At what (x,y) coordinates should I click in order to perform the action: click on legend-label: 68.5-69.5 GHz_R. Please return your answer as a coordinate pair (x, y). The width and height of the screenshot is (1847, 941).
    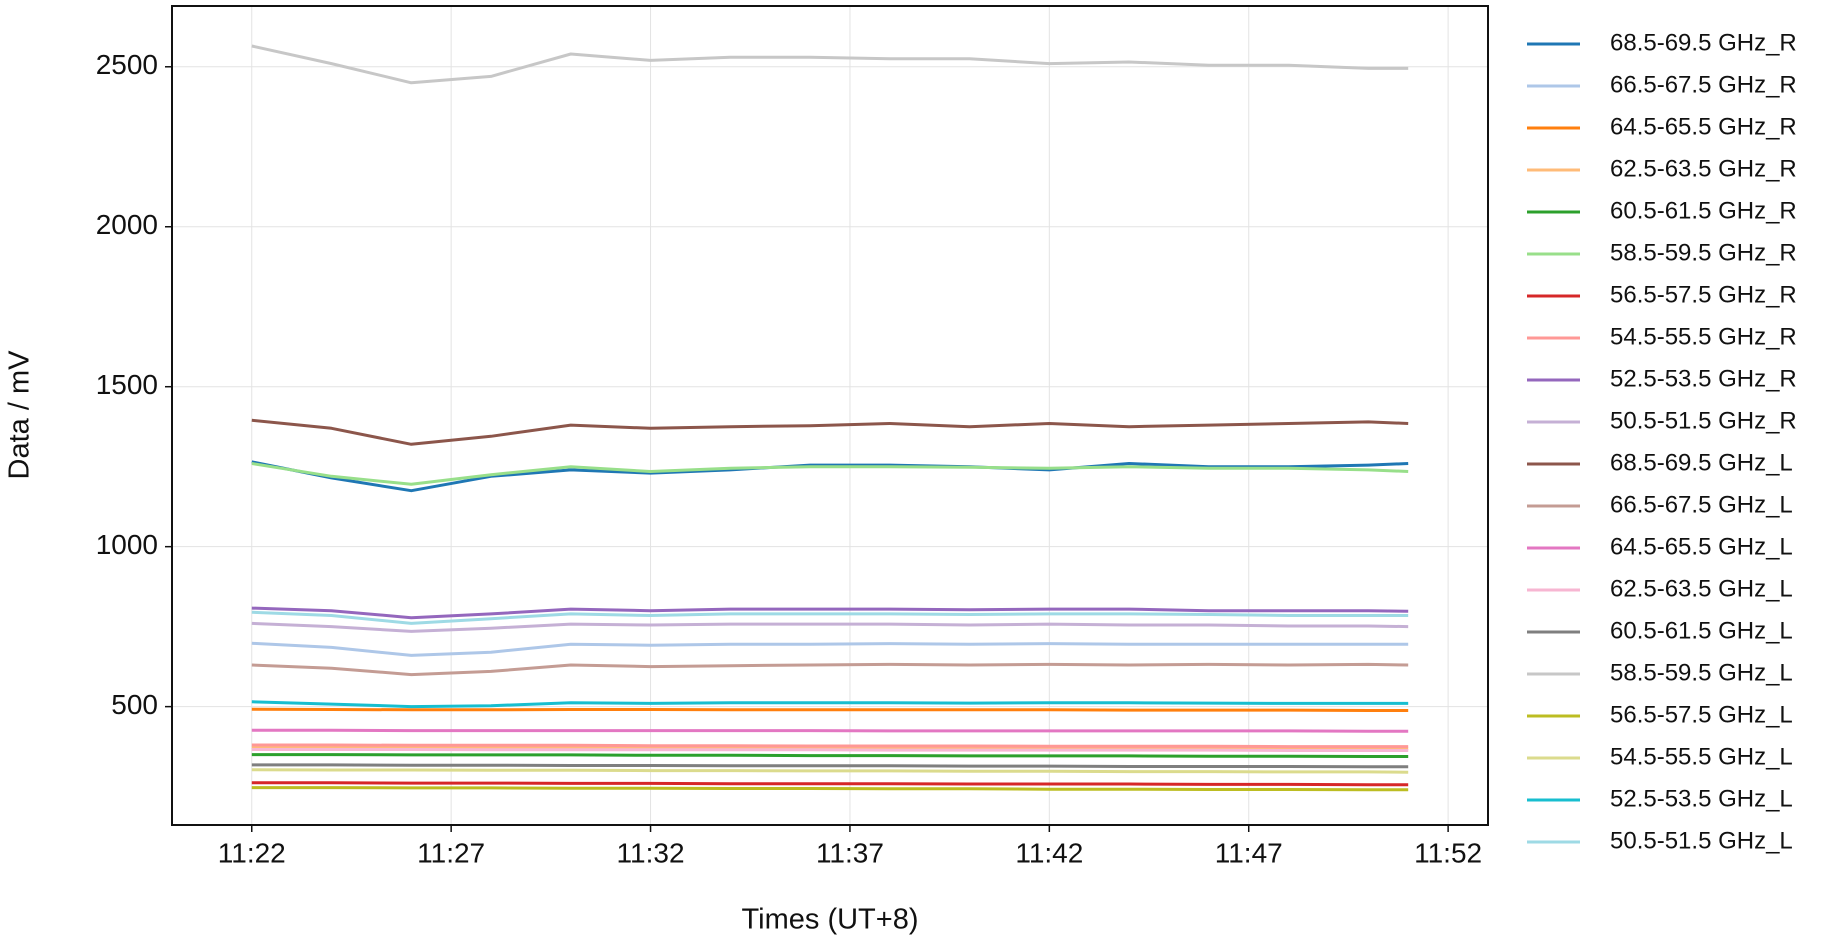
    Looking at the image, I should click on (1703, 42).